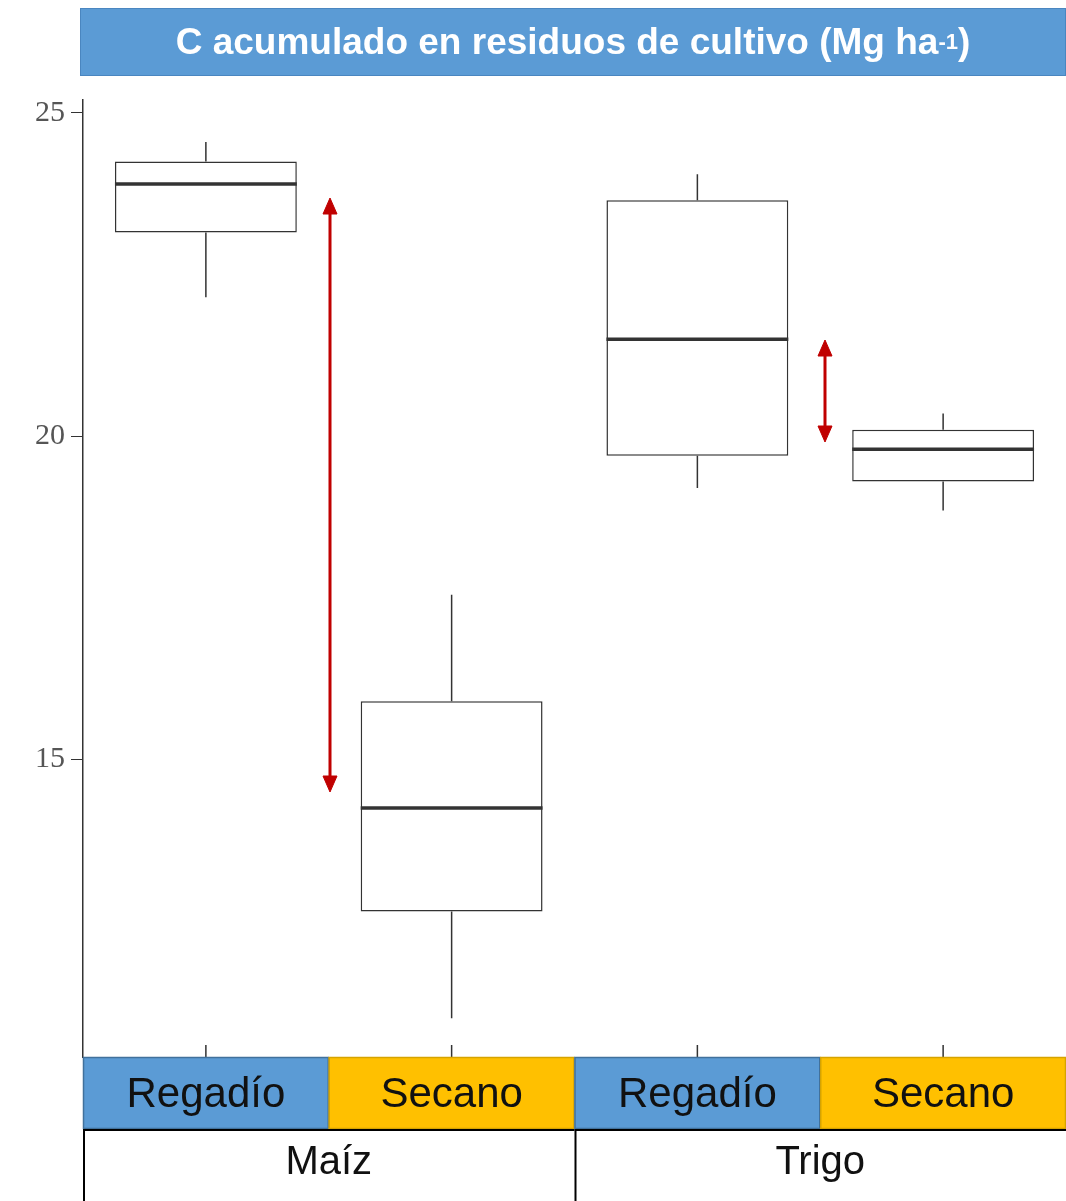  I want to click on y-tick-label: 25, so click(50, 110).